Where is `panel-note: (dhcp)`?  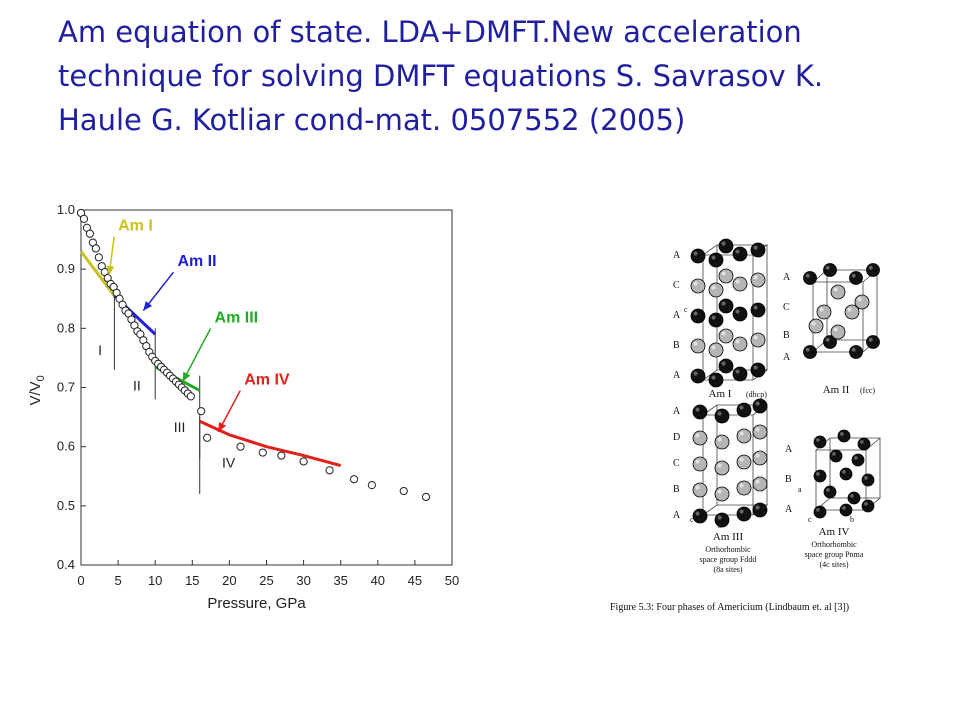
panel-note: (dhcp) is located at coordinates (756, 394).